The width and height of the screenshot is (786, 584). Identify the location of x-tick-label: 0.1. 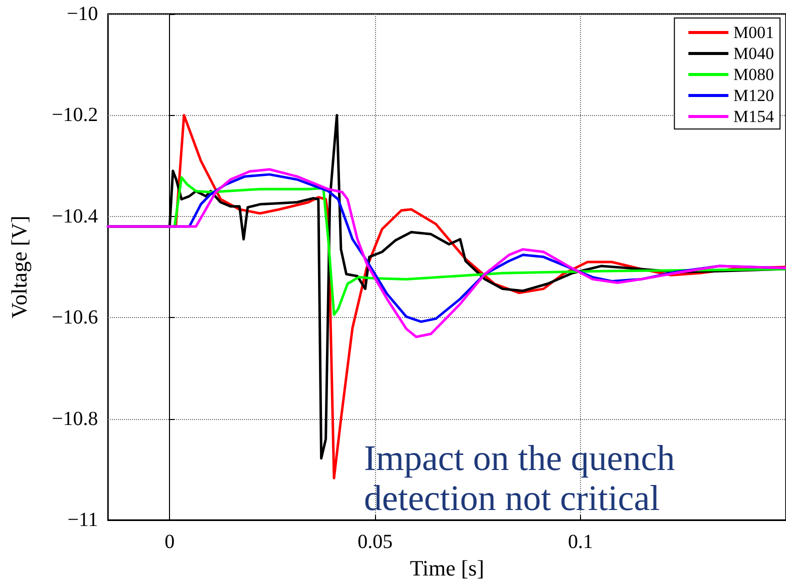
(581, 542).